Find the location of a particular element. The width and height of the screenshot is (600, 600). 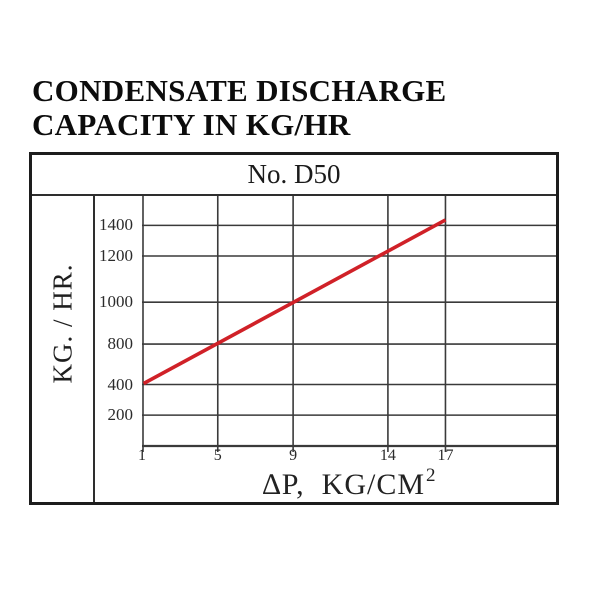

x-tick-label: 17 is located at coordinates (445, 455).